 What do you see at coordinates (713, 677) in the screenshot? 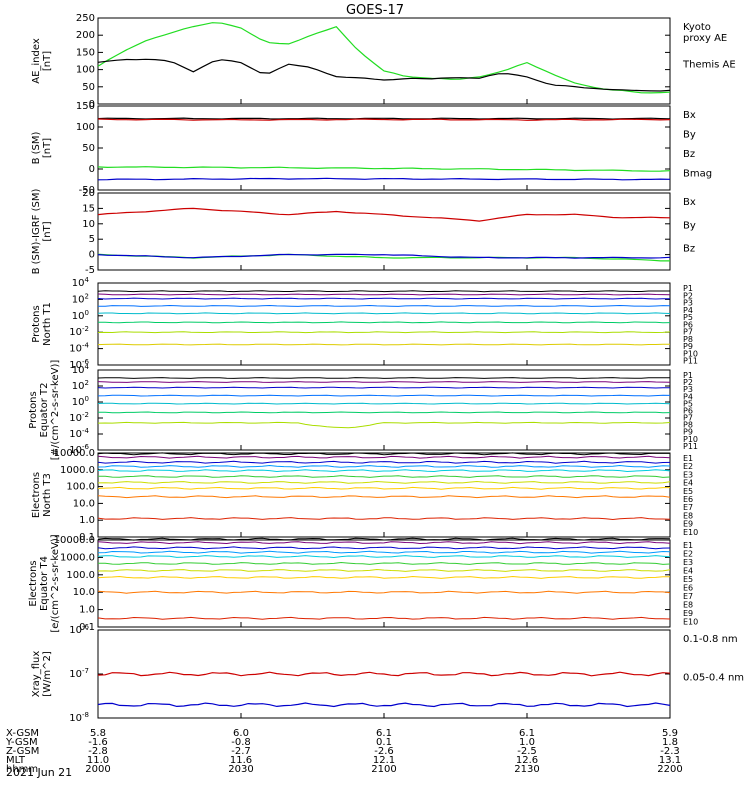
I see `legend-item: 0.05-0.4 nm` at bounding box center [713, 677].